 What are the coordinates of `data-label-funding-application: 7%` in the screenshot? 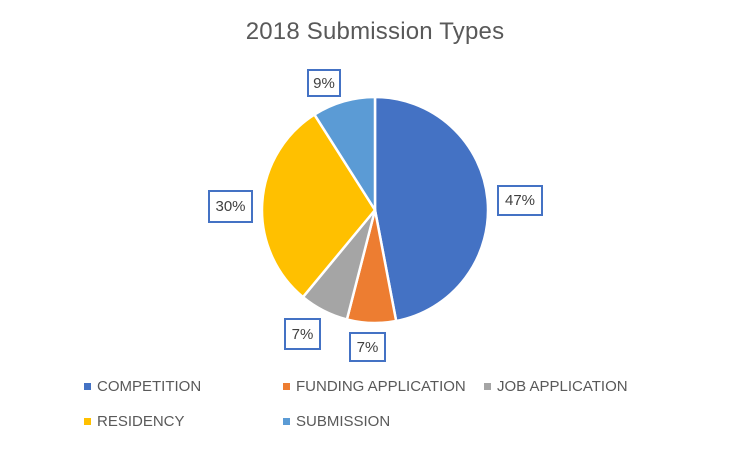 It's located at (367, 347).